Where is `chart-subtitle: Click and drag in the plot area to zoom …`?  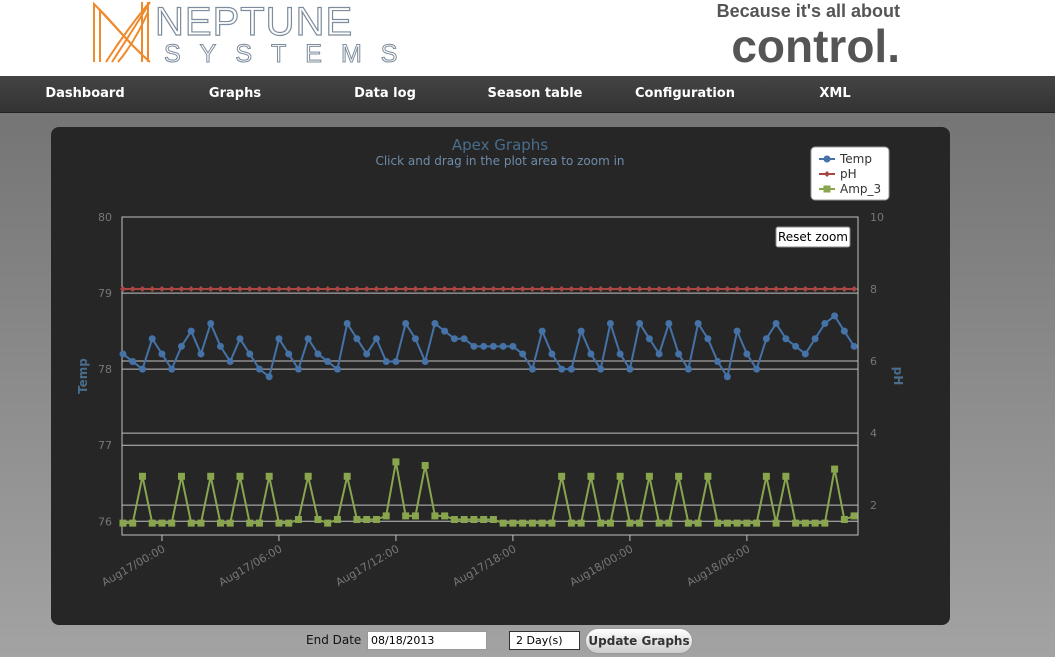
chart-subtitle: Click and drag in the plot area to zoom … is located at coordinates (499, 161).